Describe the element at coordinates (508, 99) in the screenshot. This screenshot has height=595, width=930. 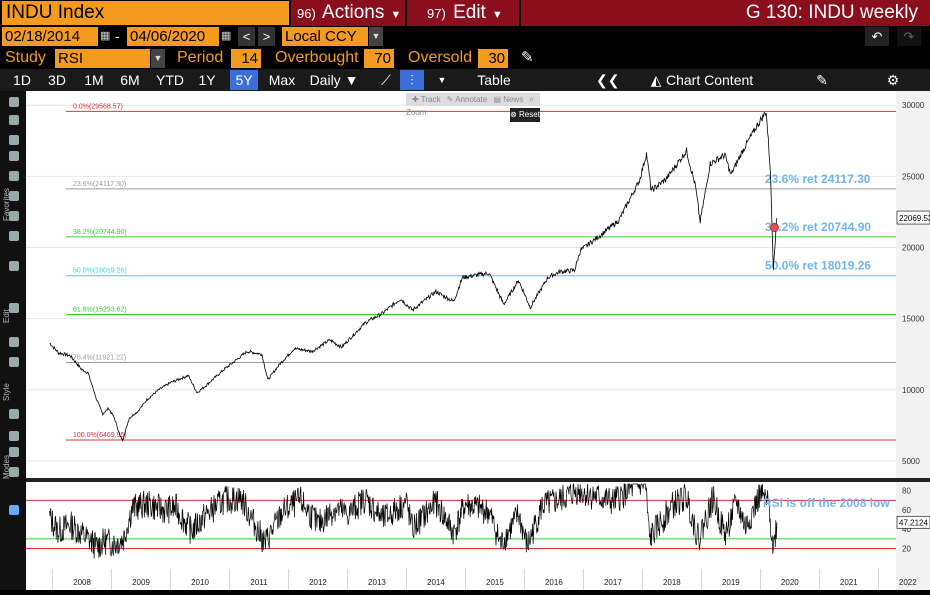
I see `news-button: ▤ News` at that location.